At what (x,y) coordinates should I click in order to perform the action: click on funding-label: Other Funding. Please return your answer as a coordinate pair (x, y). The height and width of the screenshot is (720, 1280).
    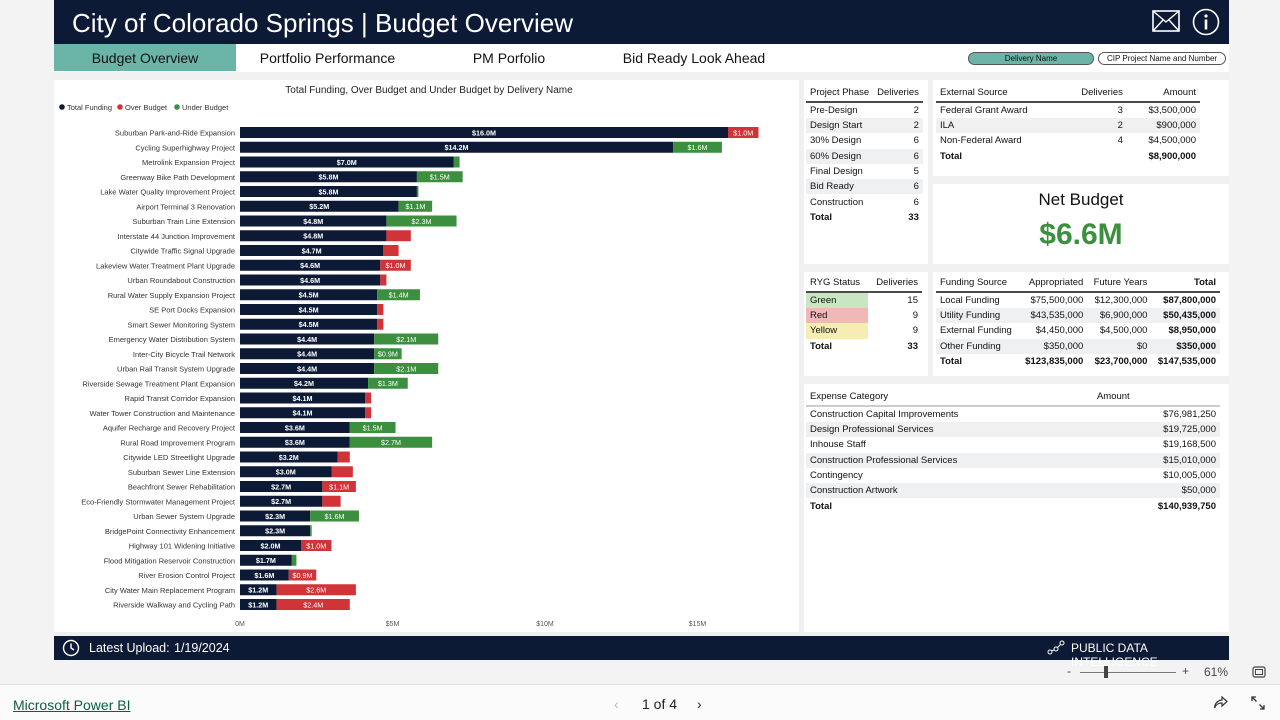
    Looking at the image, I should click on (977, 346).